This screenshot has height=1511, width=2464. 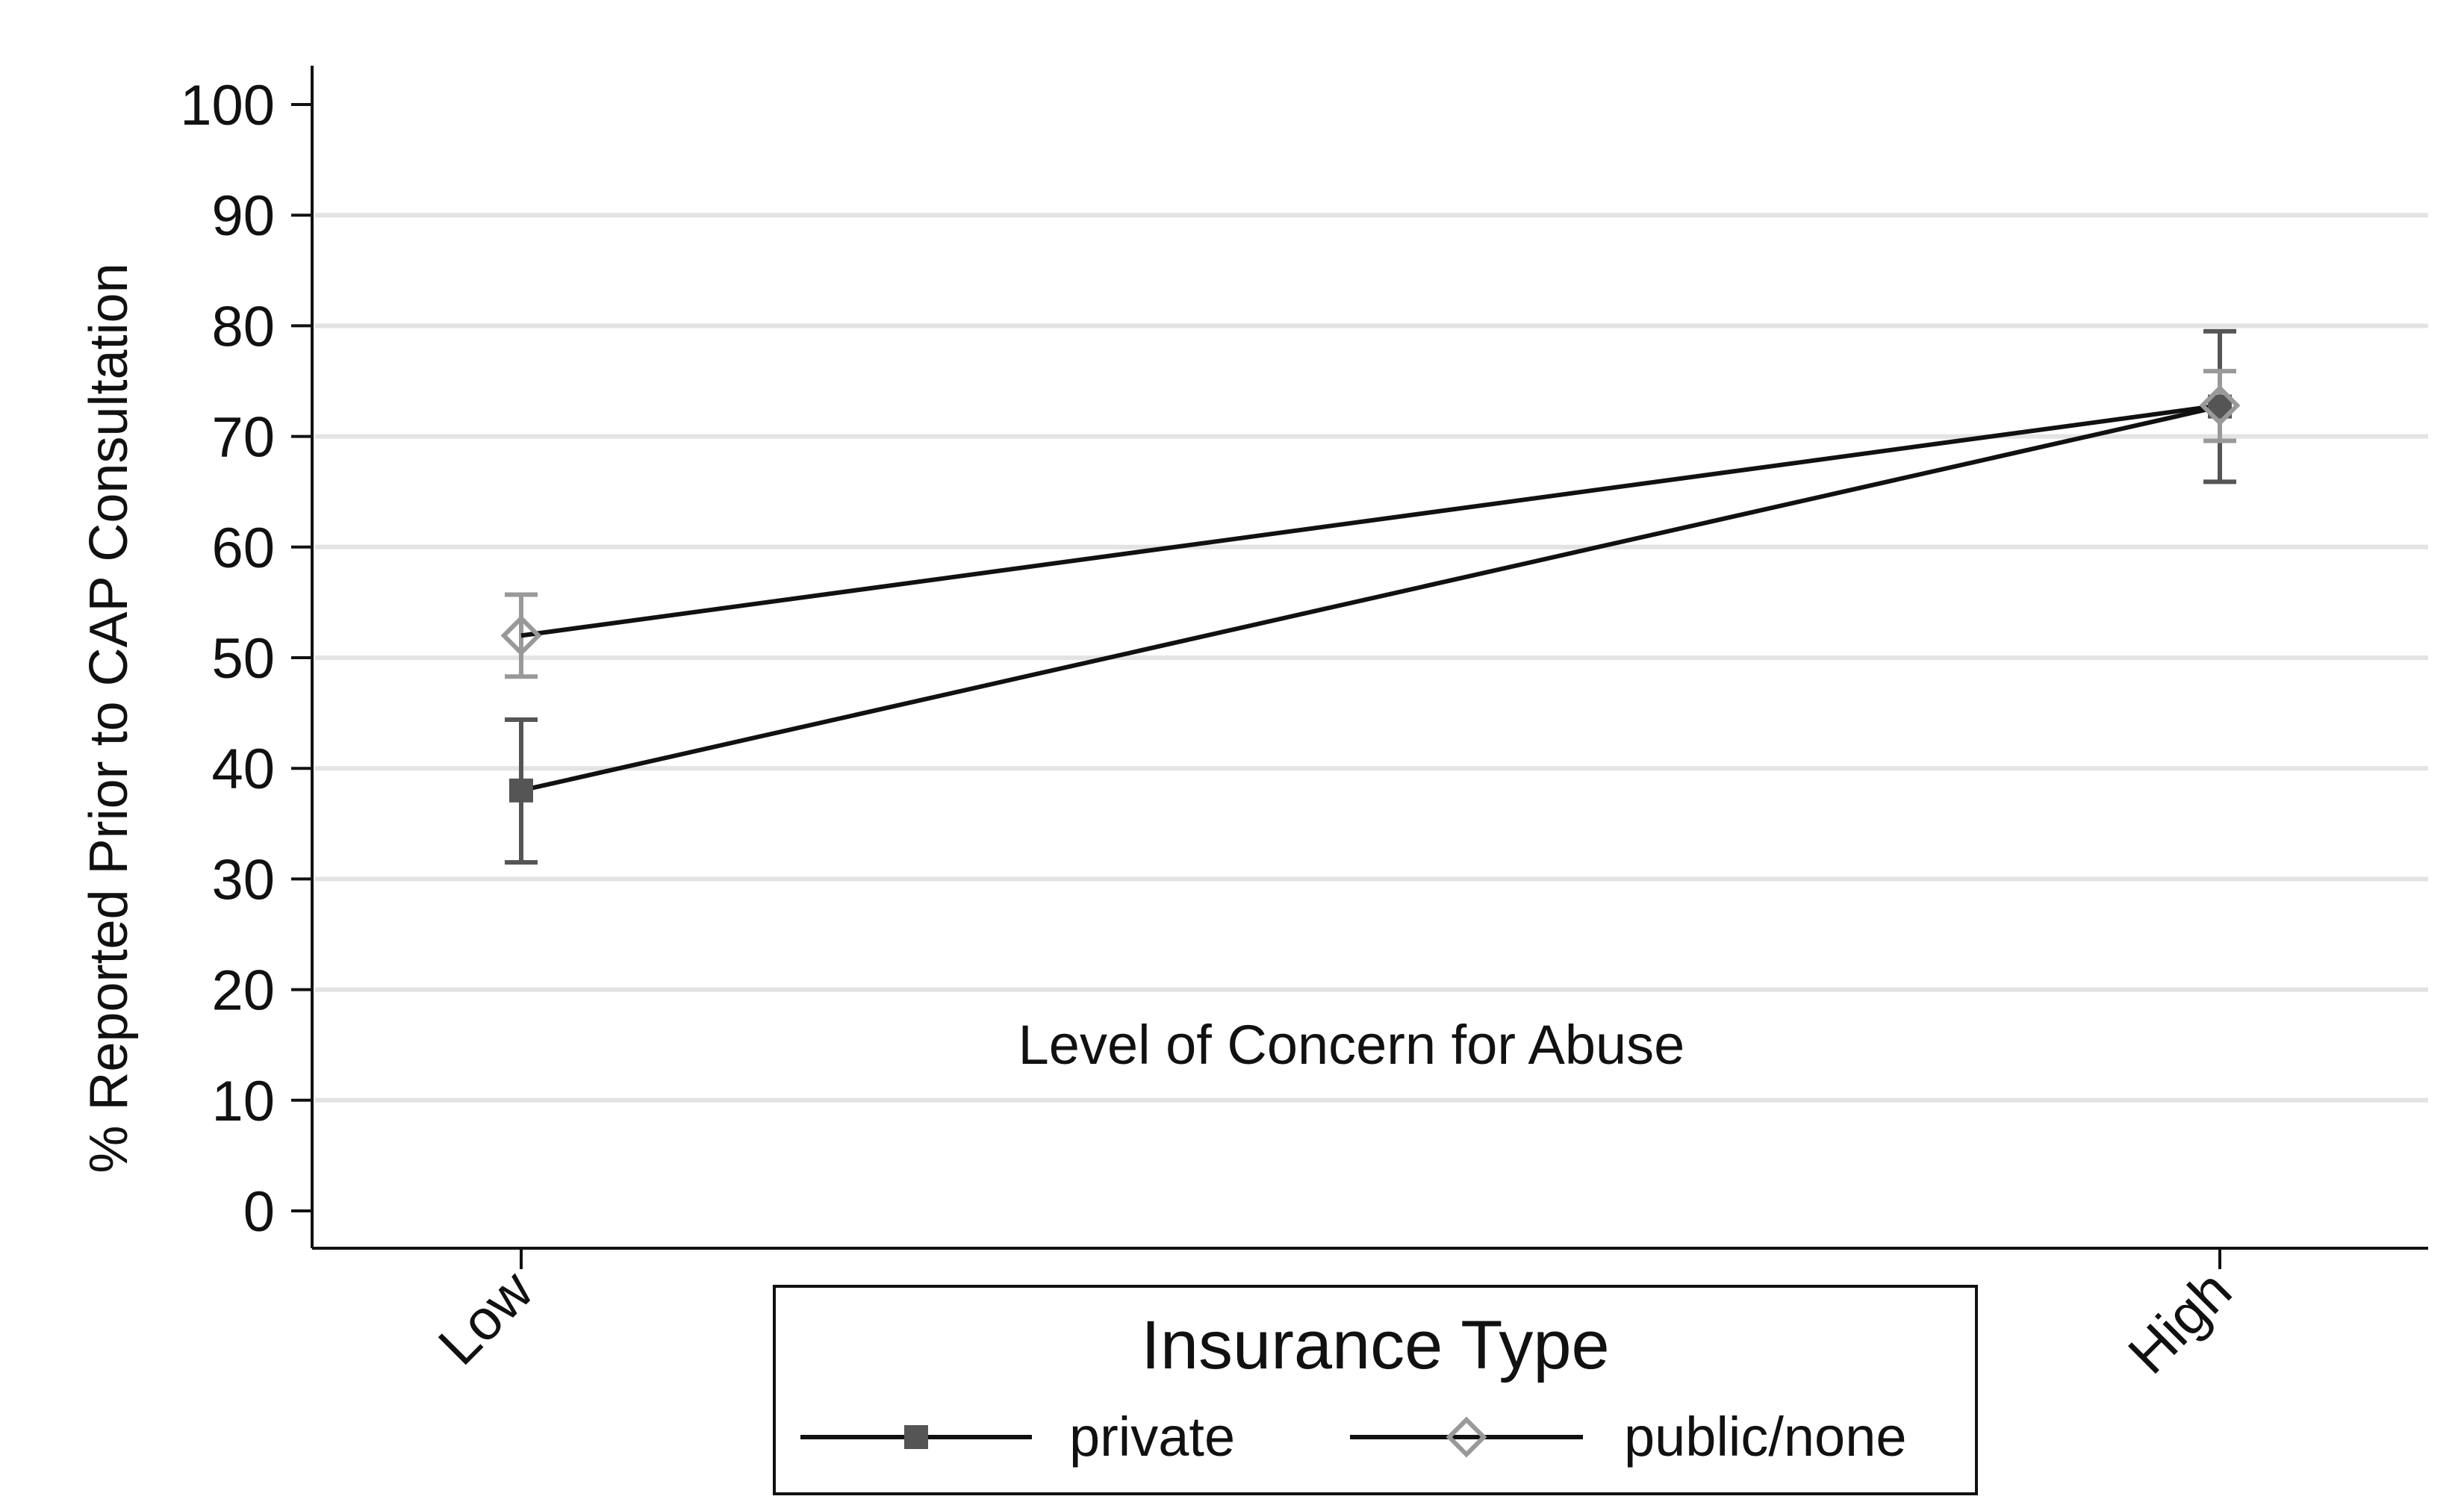 I want to click on series-line-public-none, so click(x=1370, y=520).